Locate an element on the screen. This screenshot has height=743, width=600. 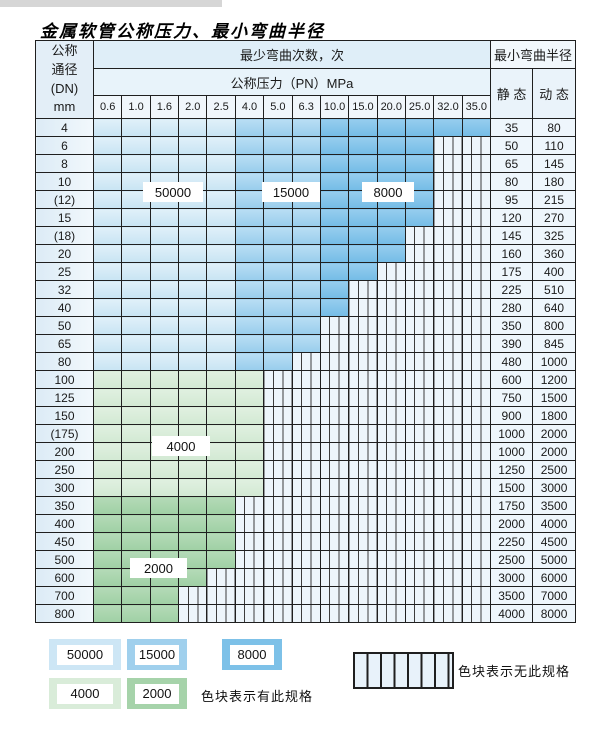
table-row: 65 390 845 is located at coordinates (306, 343).